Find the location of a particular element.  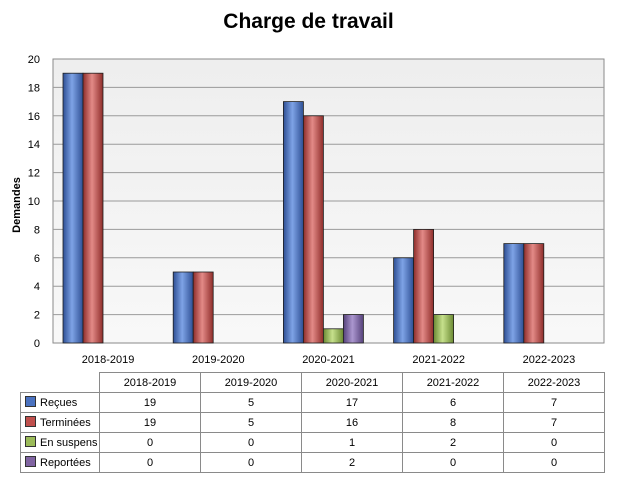

y-tick-label: 4 is located at coordinates (37, 287).